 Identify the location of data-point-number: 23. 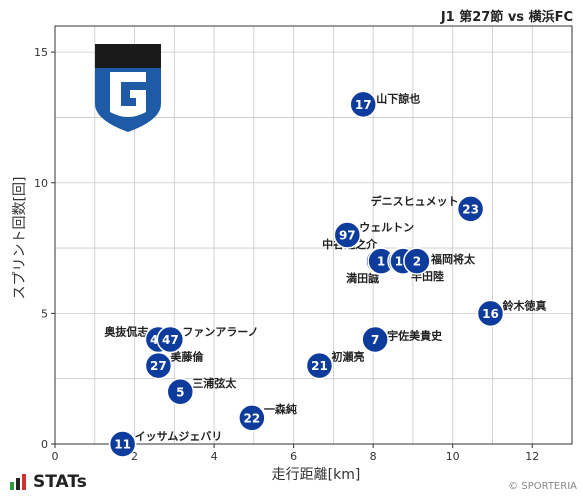
(470, 209).